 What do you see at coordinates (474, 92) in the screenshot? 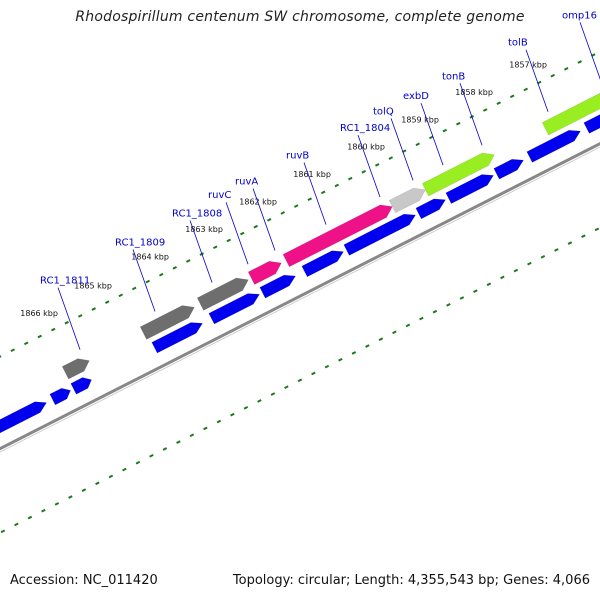
I see `kbp-label: 1858 kbp` at bounding box center [474, 92].